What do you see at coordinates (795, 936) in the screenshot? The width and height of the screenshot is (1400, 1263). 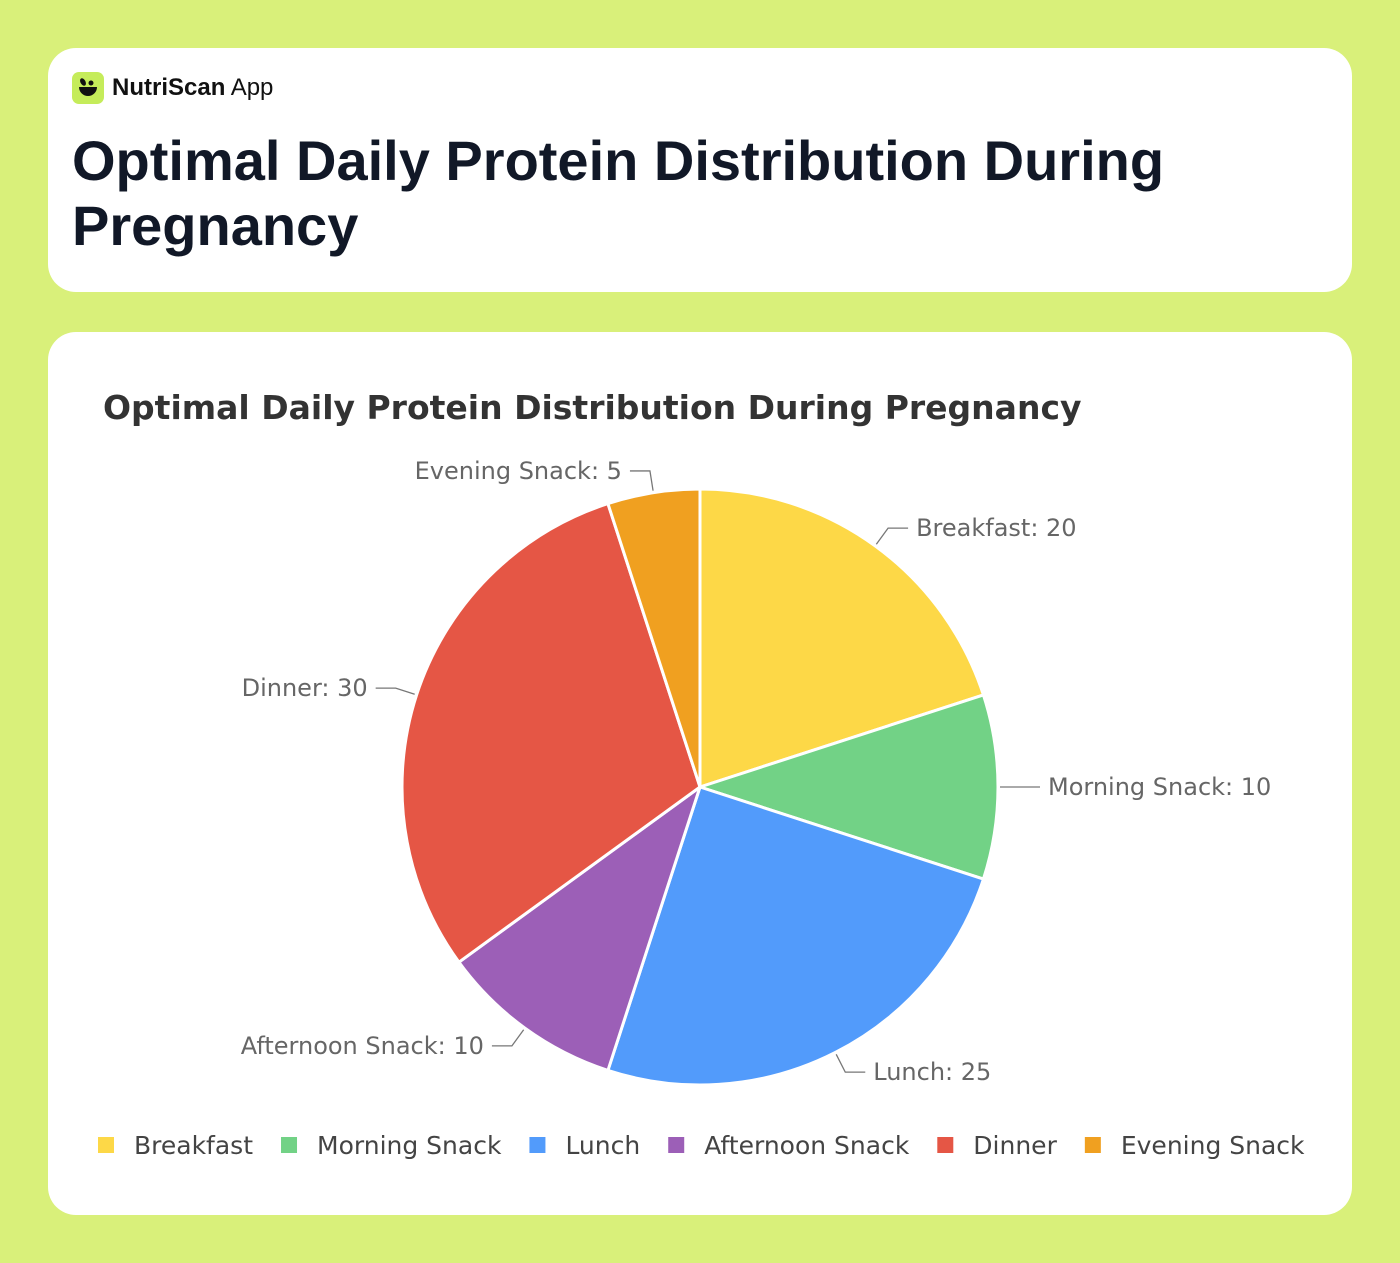 I see `pie-slice-lunch` at bounding box center [795, 936].